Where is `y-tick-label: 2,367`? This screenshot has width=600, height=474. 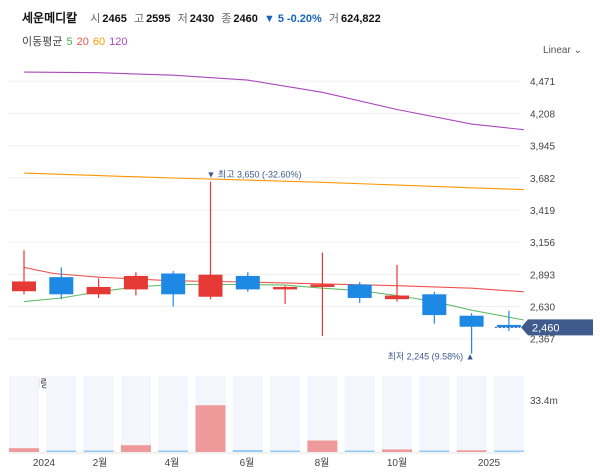
y-tick-label: 2,367 is located at coordinates (542, 340).